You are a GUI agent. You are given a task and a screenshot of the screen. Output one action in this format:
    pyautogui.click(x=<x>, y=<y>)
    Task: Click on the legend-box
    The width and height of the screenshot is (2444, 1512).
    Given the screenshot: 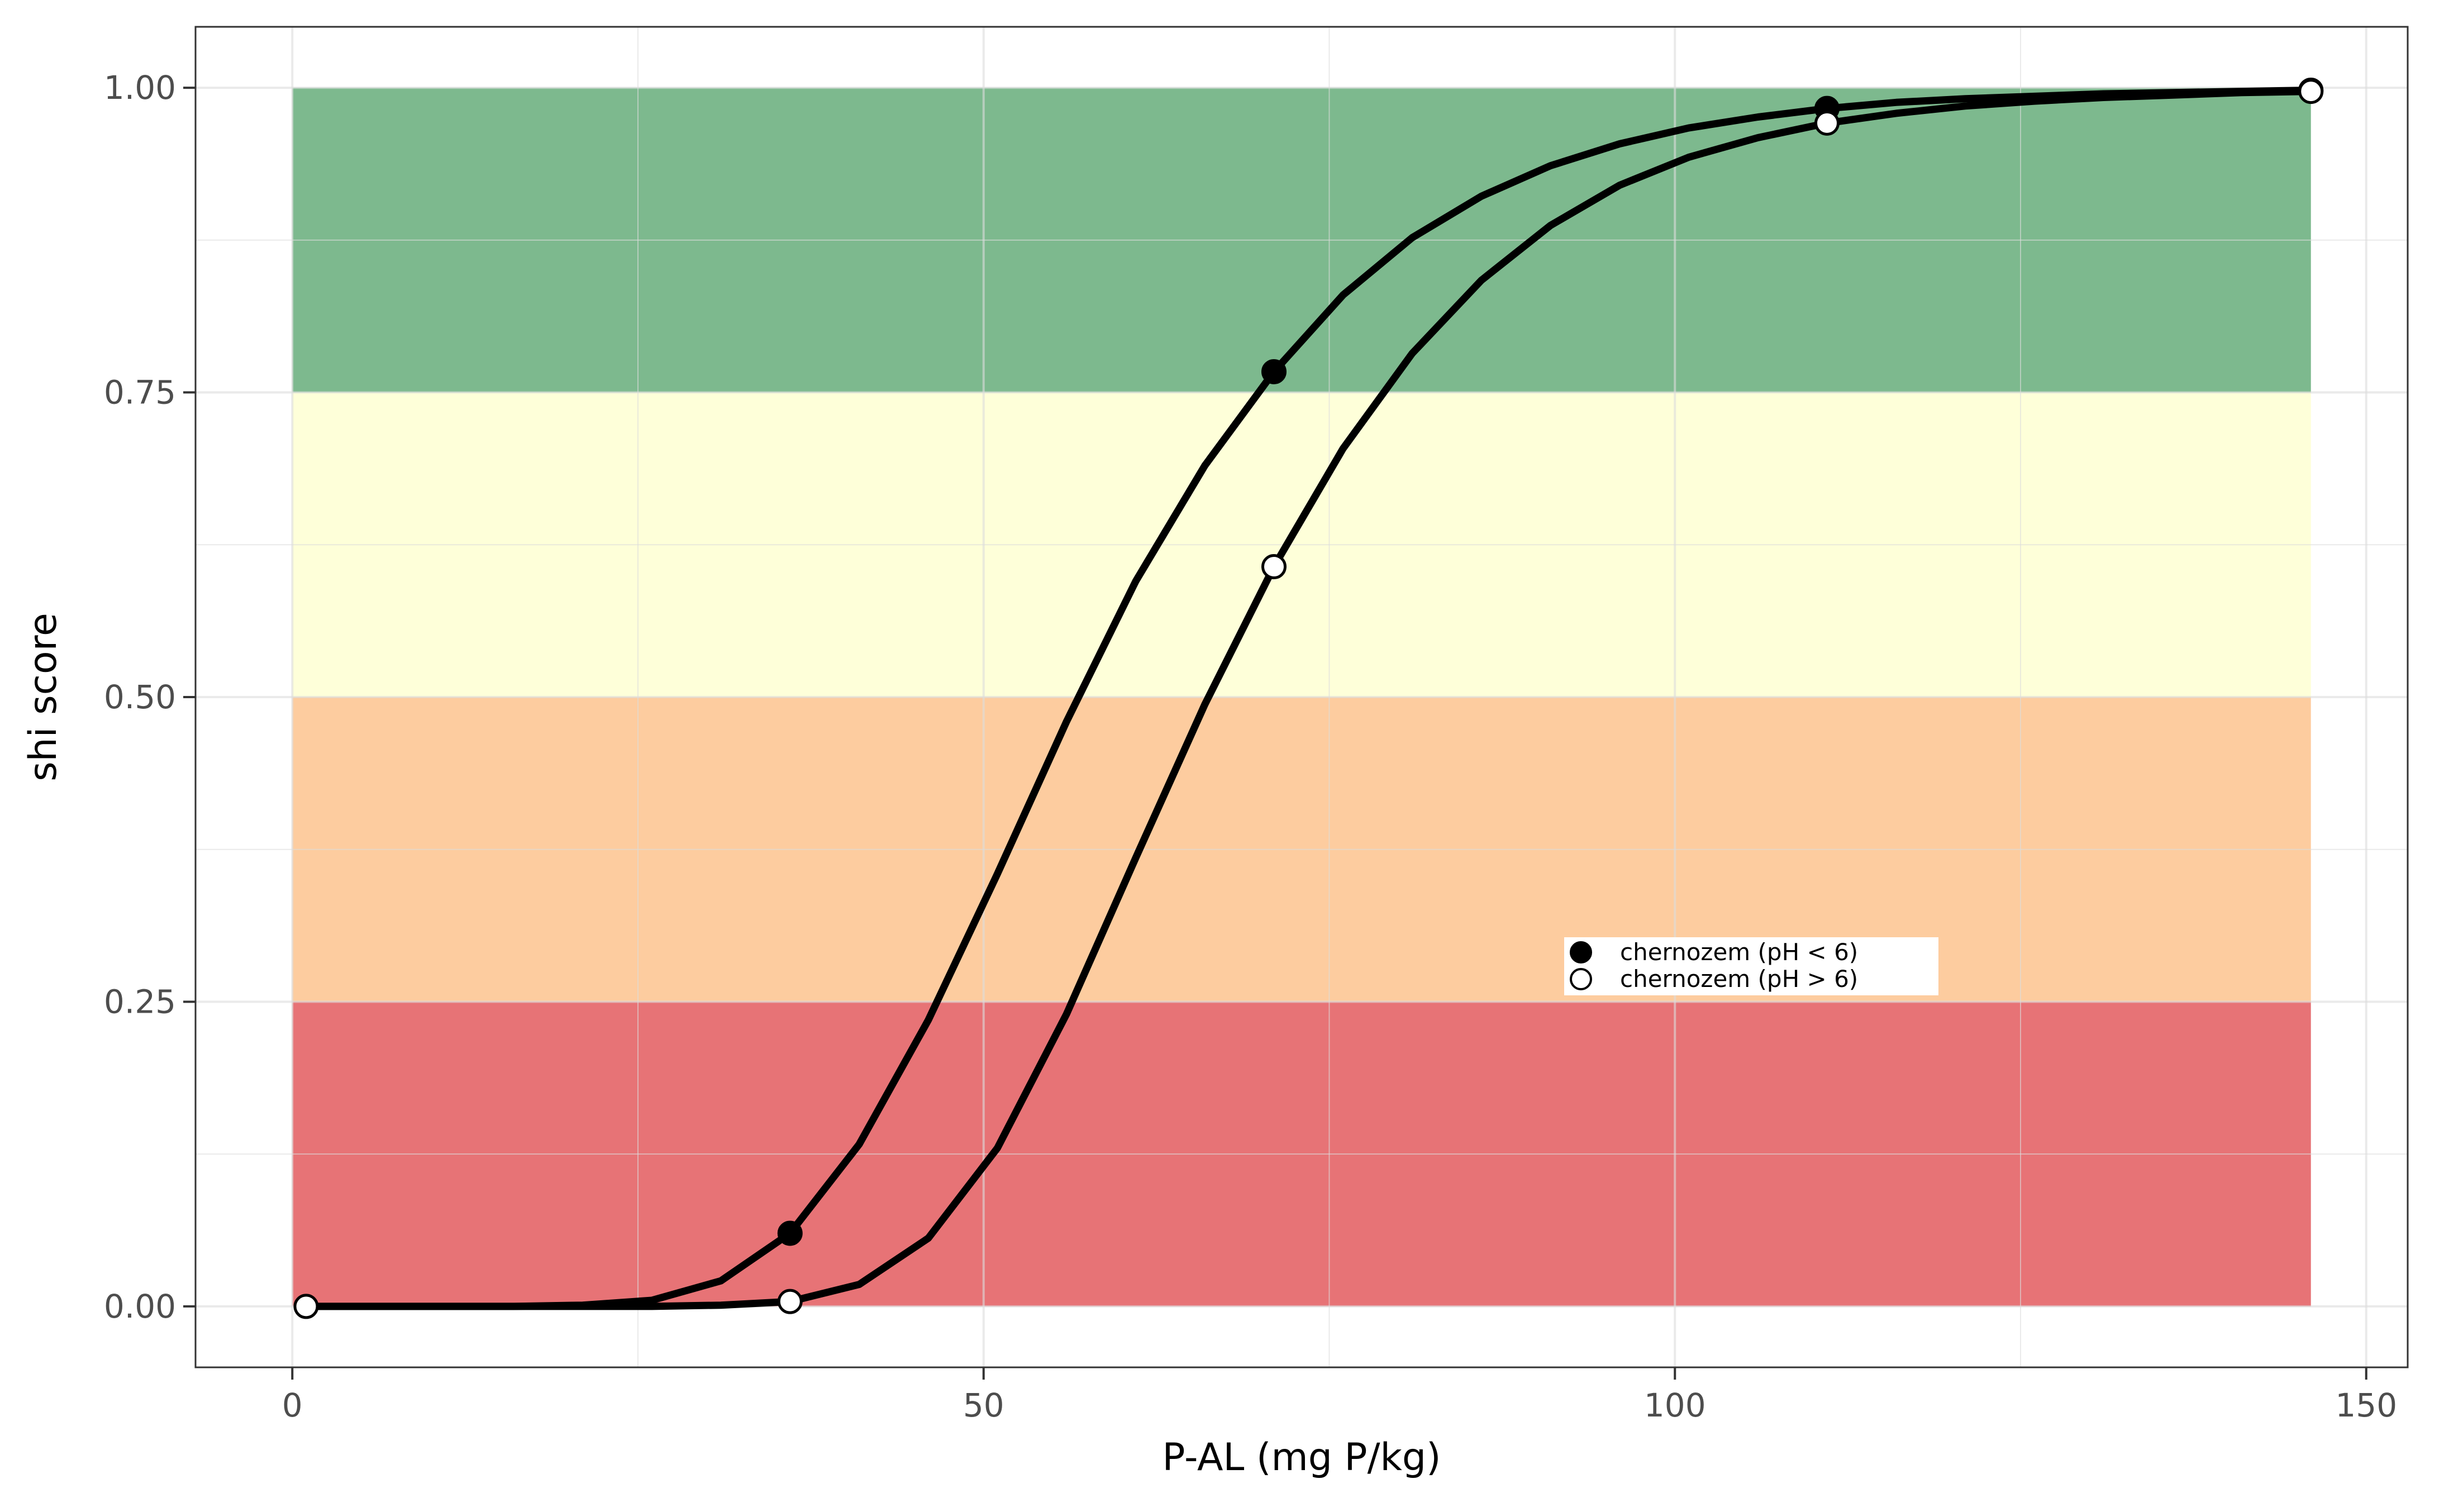 What is the action you would take?
    pyautogui.click(x=1751, y=966)
    